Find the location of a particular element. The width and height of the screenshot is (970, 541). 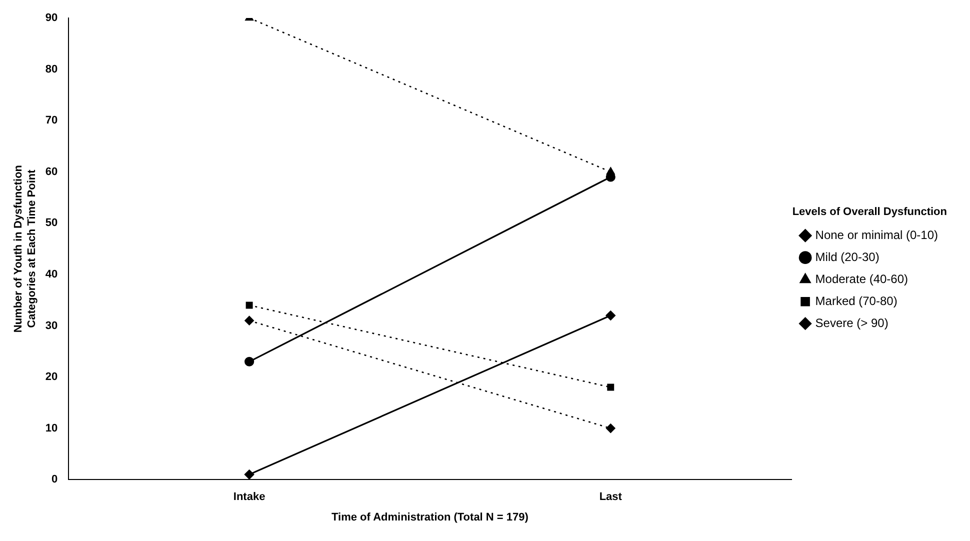

legend-label: Severe (> 90) is located at coordinates (851, 323).